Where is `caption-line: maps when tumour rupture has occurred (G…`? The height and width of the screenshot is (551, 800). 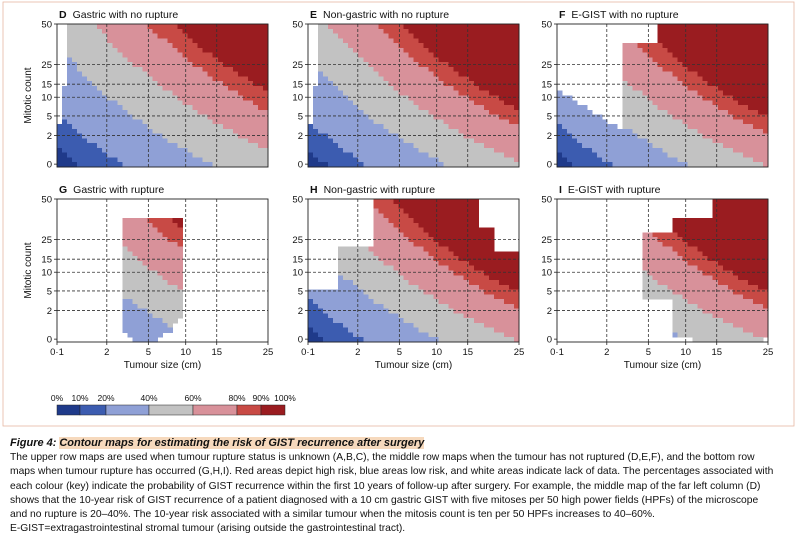 caption-line: maps when tumour rupture has occurred (G… is located at coordinates (392, 472).